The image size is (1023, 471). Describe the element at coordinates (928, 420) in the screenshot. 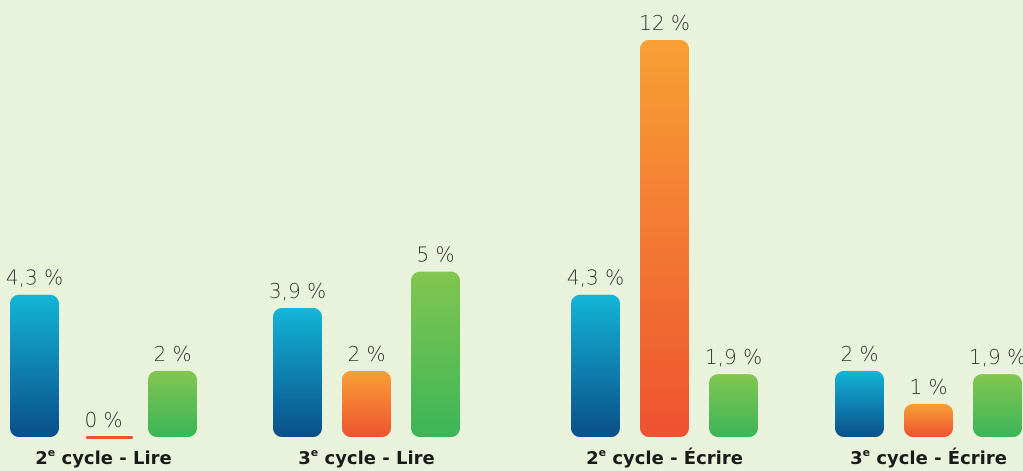

I see `bar-s2-c4` at that location.